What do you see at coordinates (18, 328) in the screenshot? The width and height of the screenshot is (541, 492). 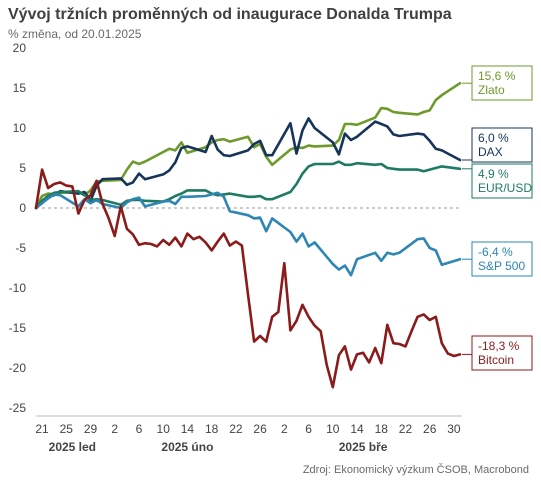 I see `y-tick-label: -15` at bounding box center [18, 328].